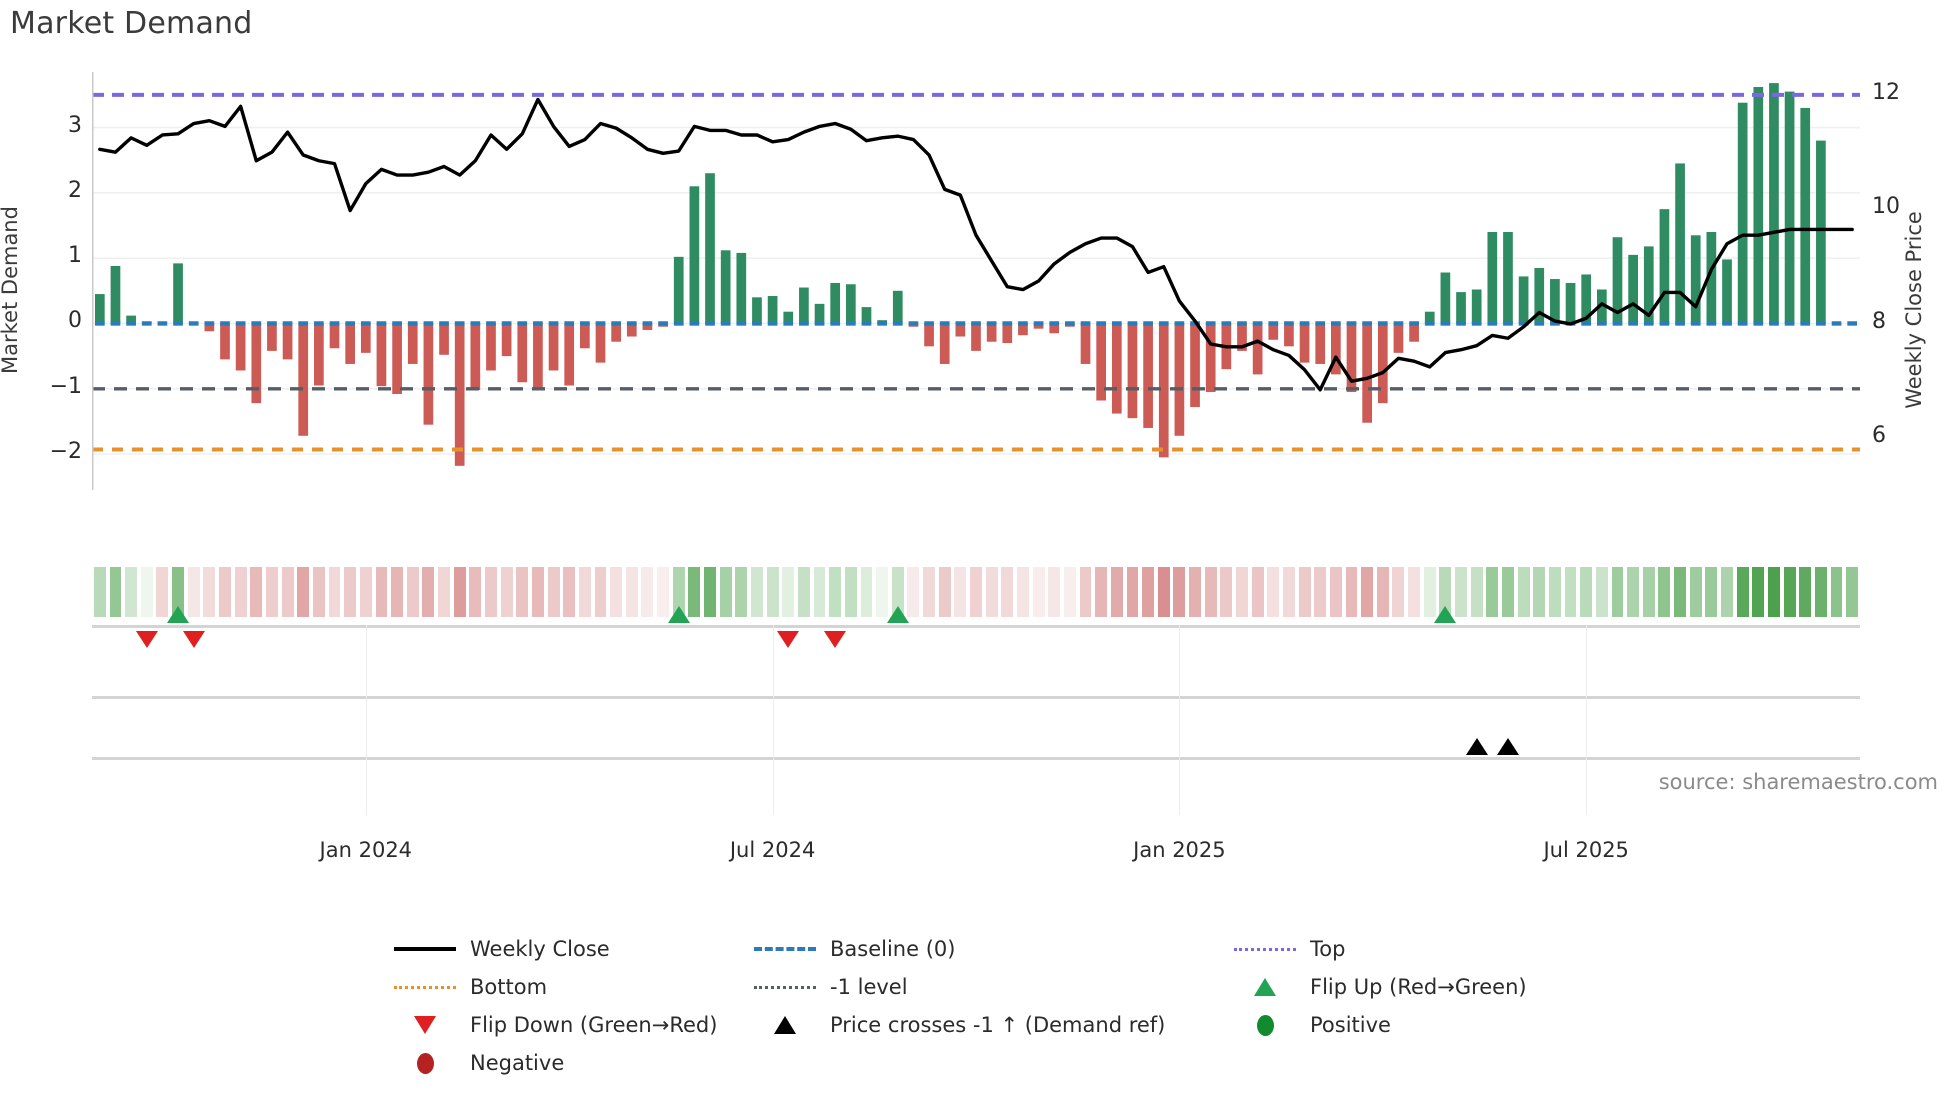 The image size is (1960, 1102). What do you see at coordinates (425, 1025) in the screenshot?
I see `legend-triangle-down-icon` at bounding box center [425, 1025].